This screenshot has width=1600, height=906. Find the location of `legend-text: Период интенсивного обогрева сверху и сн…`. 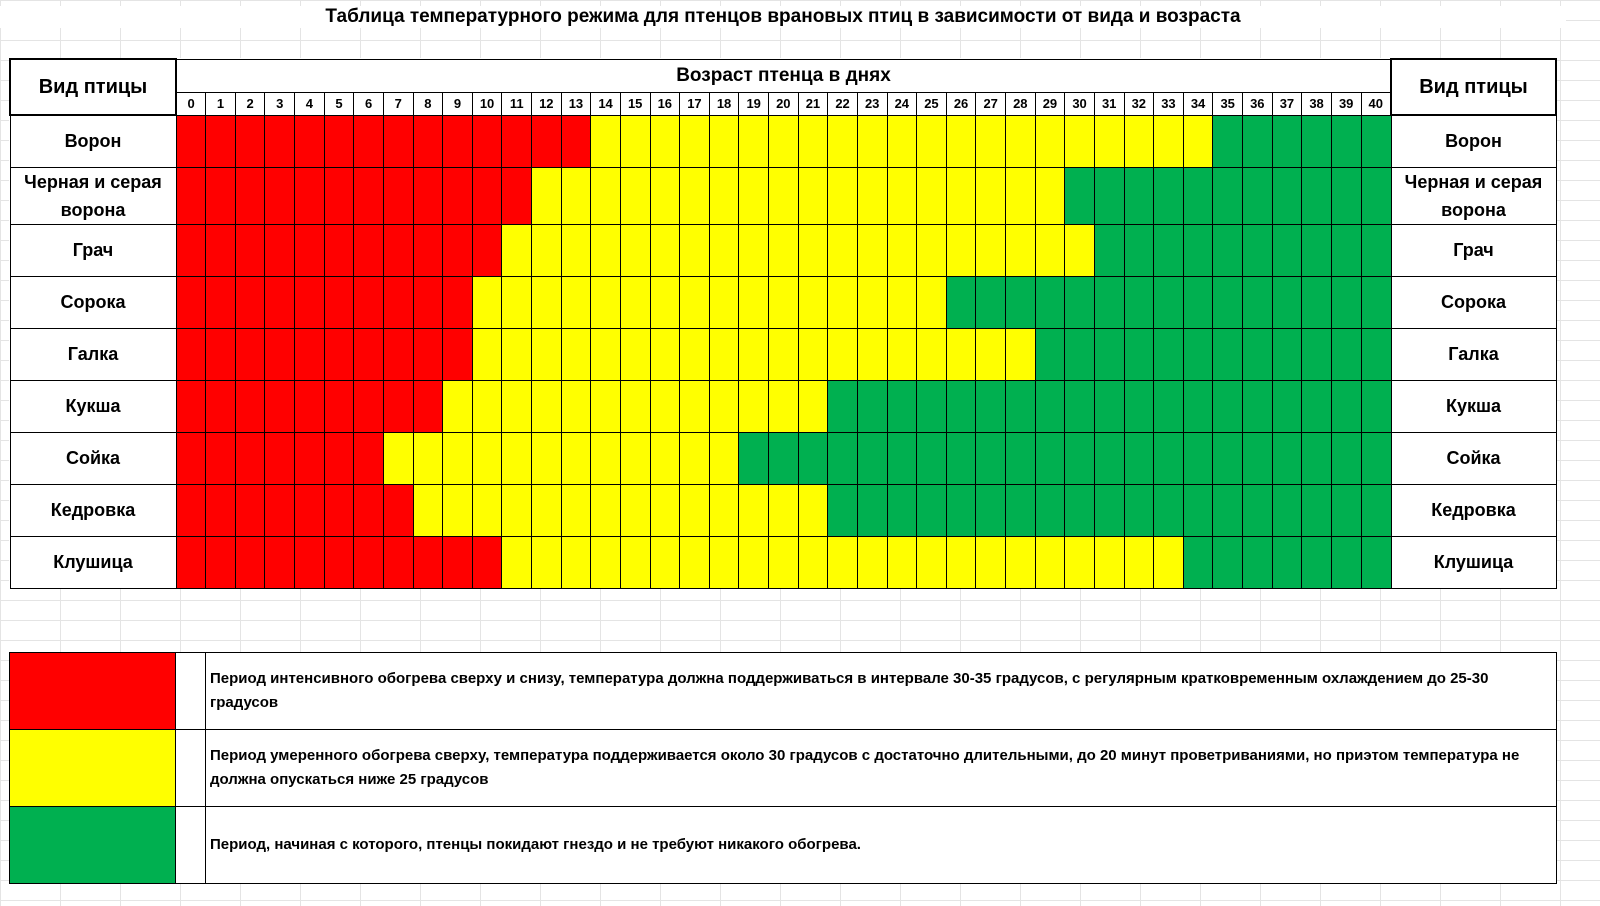

legend-text: Период интенсивного обогрева сверху и сн… is located at coordinates (881, 691).